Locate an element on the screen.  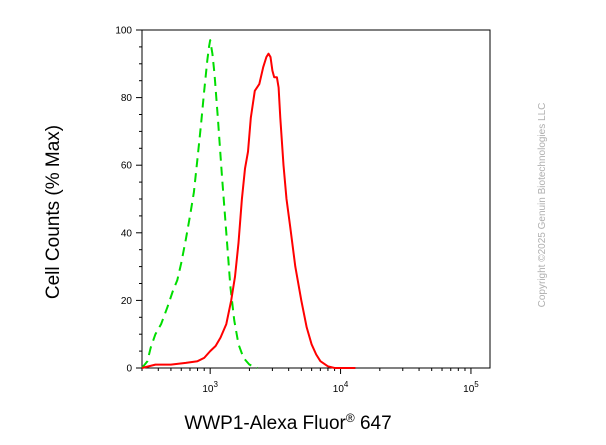
x-axis-title-suffix: 647 is located at coordinates (373, 423).